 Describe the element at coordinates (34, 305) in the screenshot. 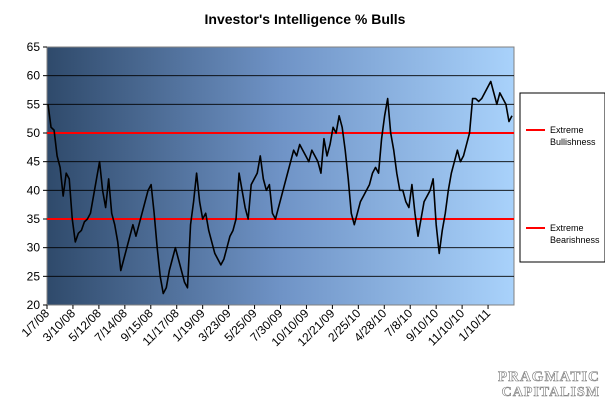

I see `y-tick-label: 20` at that location.